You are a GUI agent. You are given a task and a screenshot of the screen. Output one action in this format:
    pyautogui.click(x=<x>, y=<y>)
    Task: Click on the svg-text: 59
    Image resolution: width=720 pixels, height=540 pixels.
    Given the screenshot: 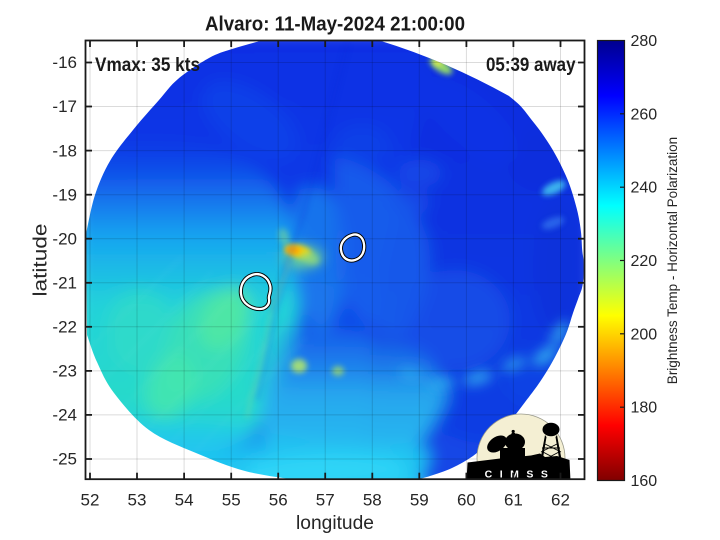 What is the action you would take?
    pyautogui.click(x=419, y=500)
    